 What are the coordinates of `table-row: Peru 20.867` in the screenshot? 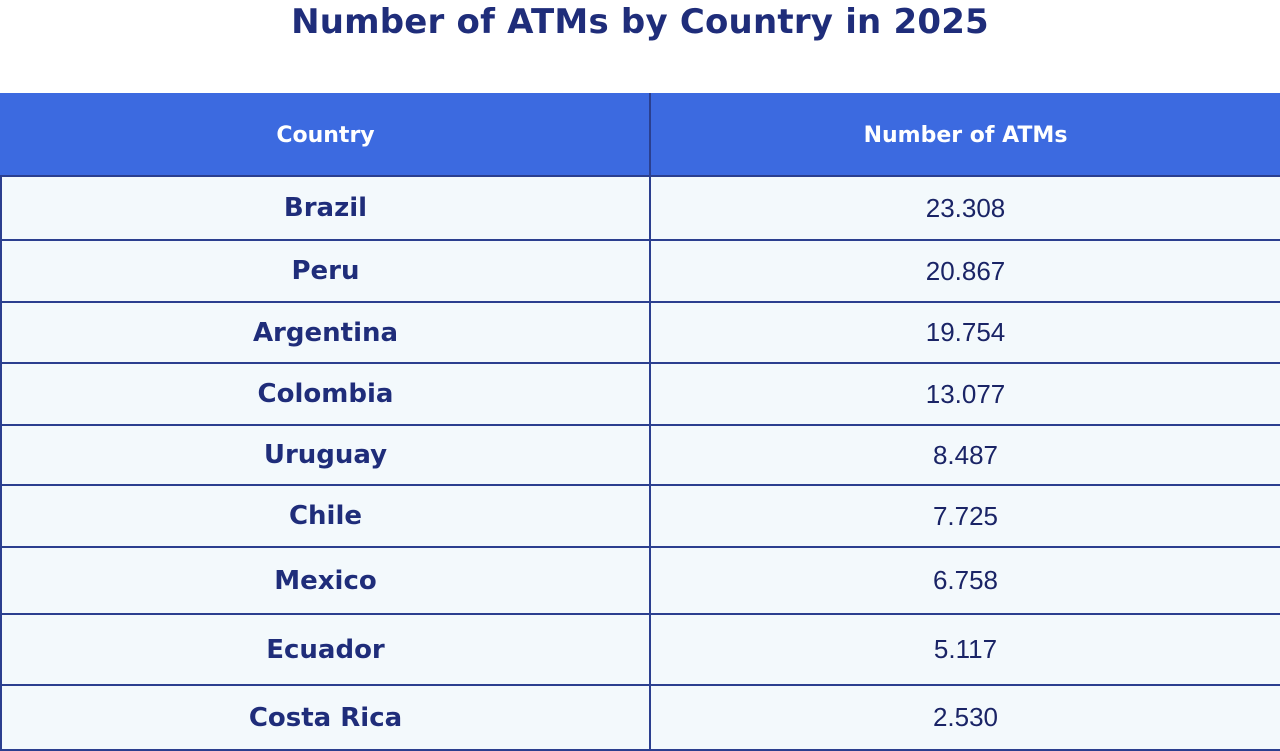 It's located at (640, 271).